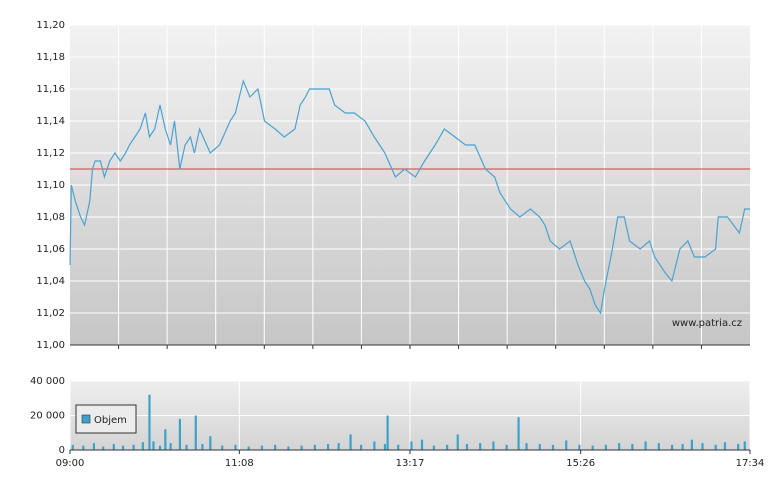 Image resolution: width=780 pixels, height=490 pixels. What do you see at coordinates (50, 185) in the screenshot?
I see `y-tick-label: 11,10` at bounding box center [50, 185].